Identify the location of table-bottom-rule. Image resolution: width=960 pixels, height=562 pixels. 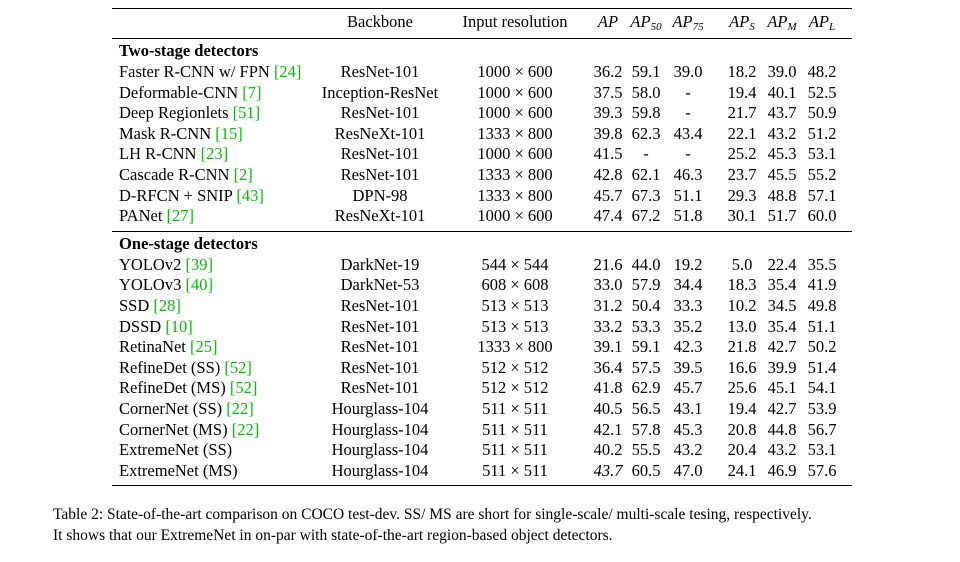
(482, 486).